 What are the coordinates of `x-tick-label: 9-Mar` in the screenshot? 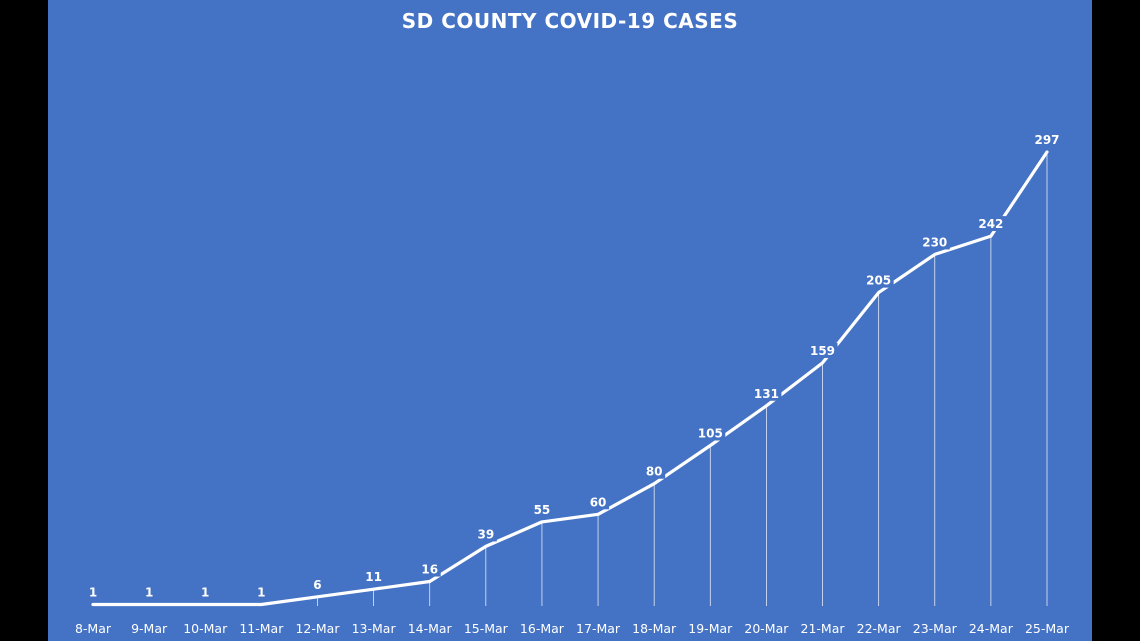 It's located at (149, 628).